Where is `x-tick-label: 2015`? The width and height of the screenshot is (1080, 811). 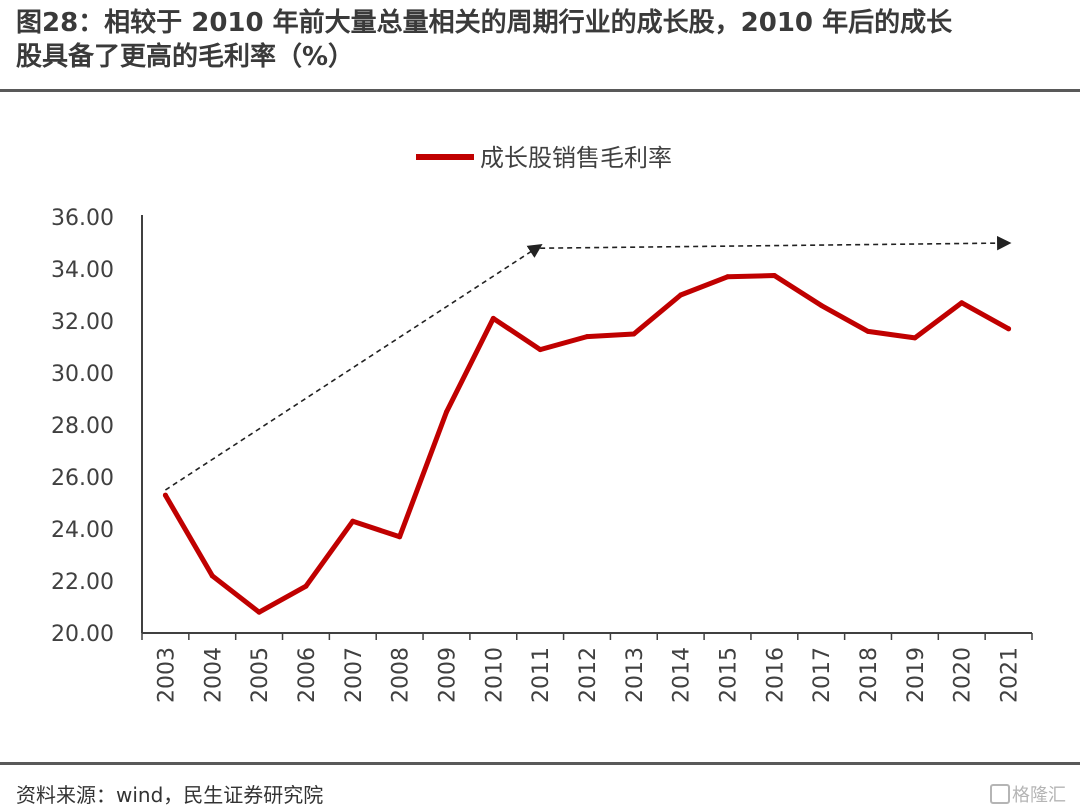
x-tick-label: 2015 is located at coordinates (729, 675).